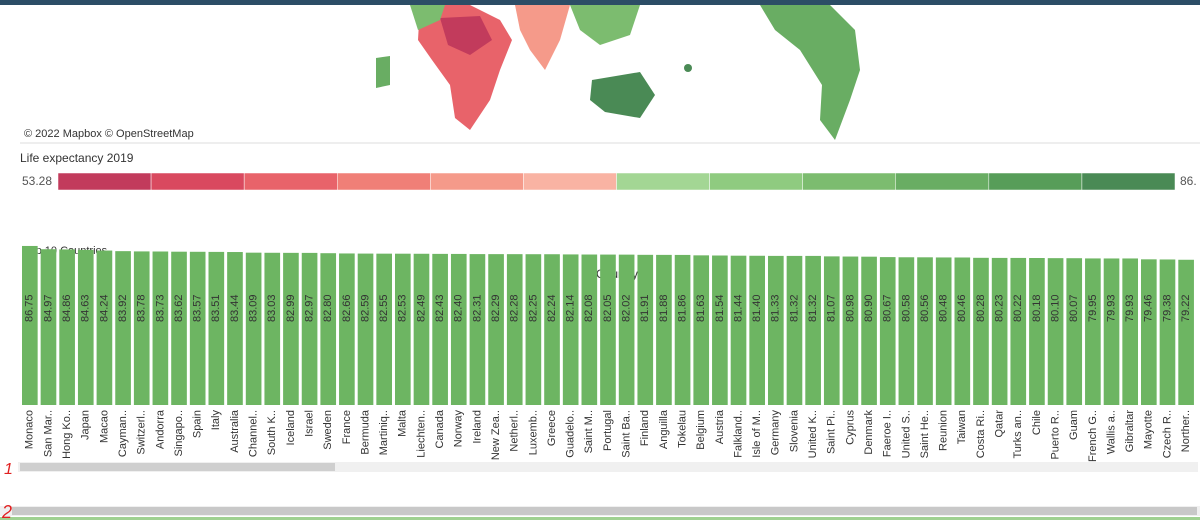 Image resolution: width=1200 pixels, height=520 pixels. Describe the element at coordinates (720, 426) in the screenshot. I see `x-tick-label: Austria` at that location.